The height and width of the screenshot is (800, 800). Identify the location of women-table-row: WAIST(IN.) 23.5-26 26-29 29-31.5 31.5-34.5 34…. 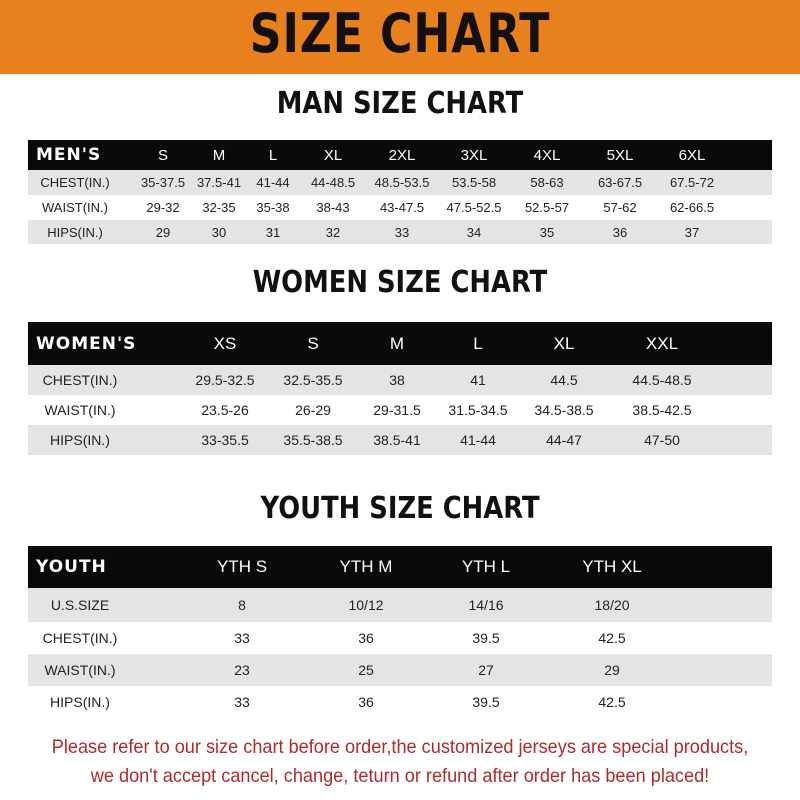
(400, 410).